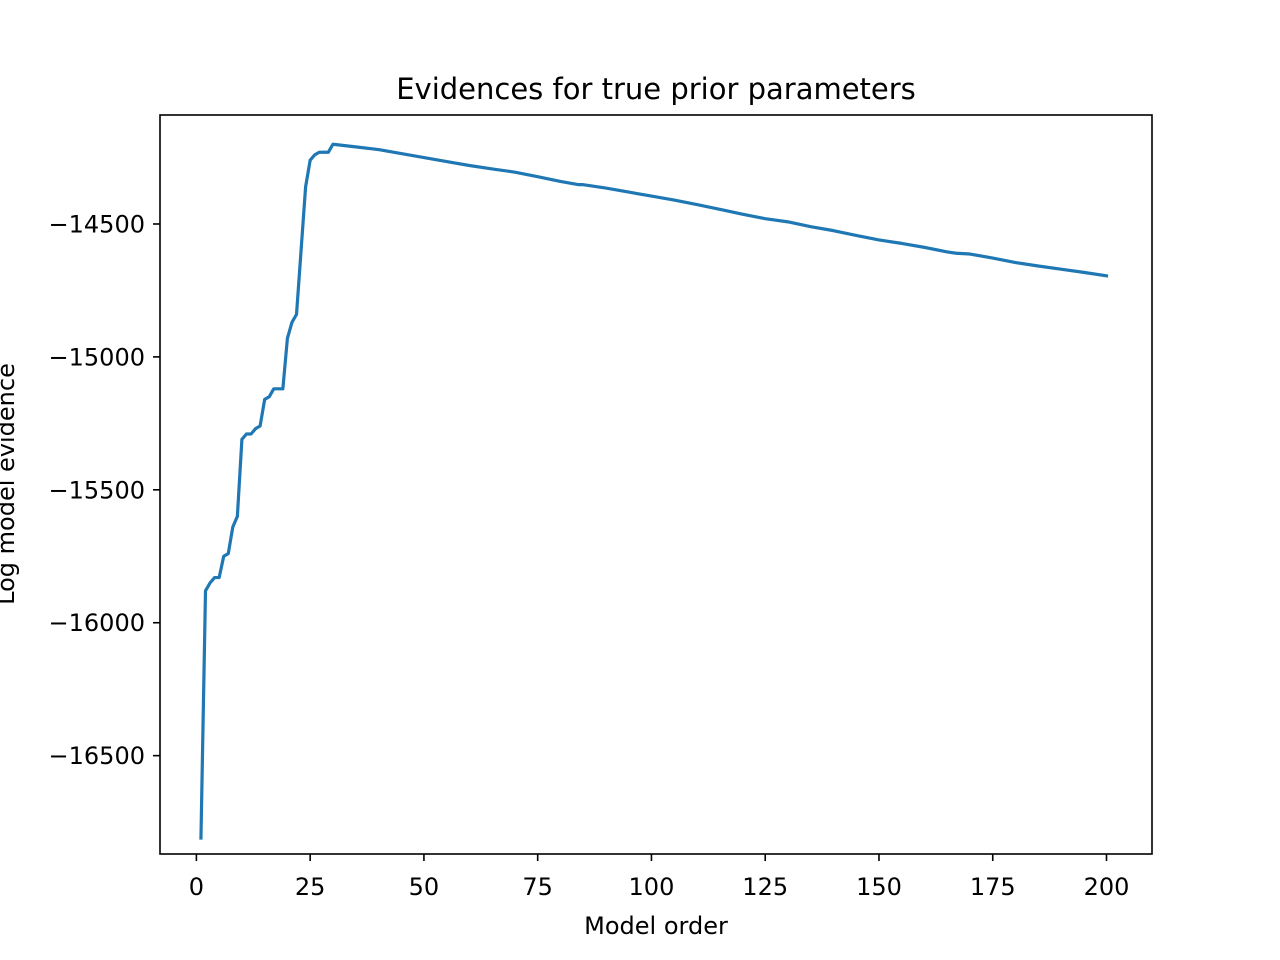 The image size is (1280, 960). I want to click on x-tick-label: 175, so click(993, 887).